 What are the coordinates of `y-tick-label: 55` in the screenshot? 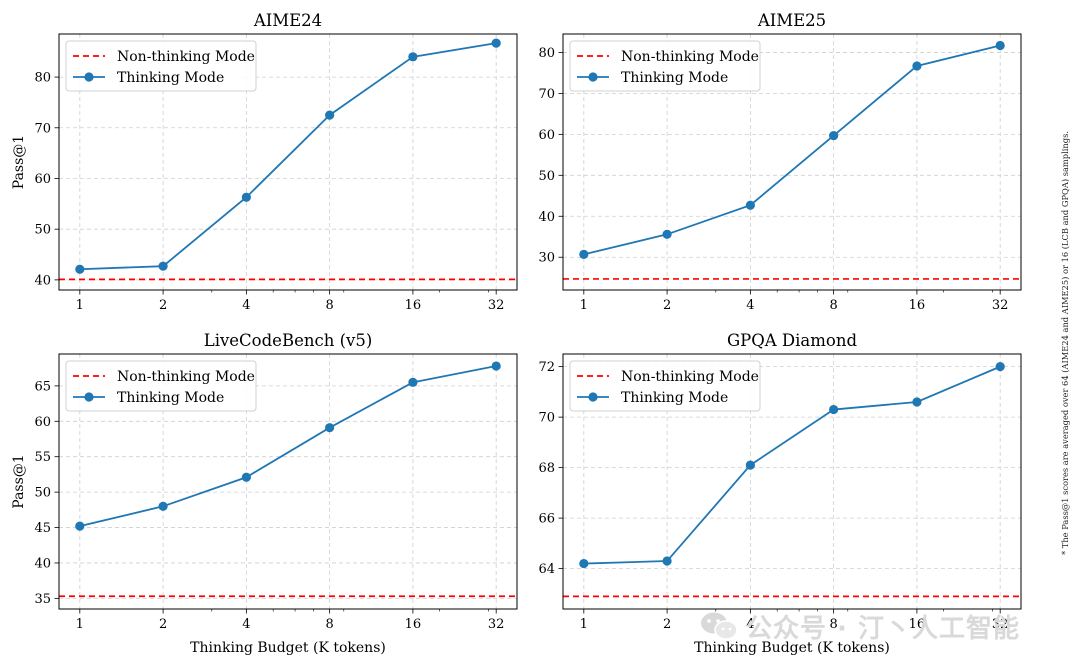 It's located at (42, 457).